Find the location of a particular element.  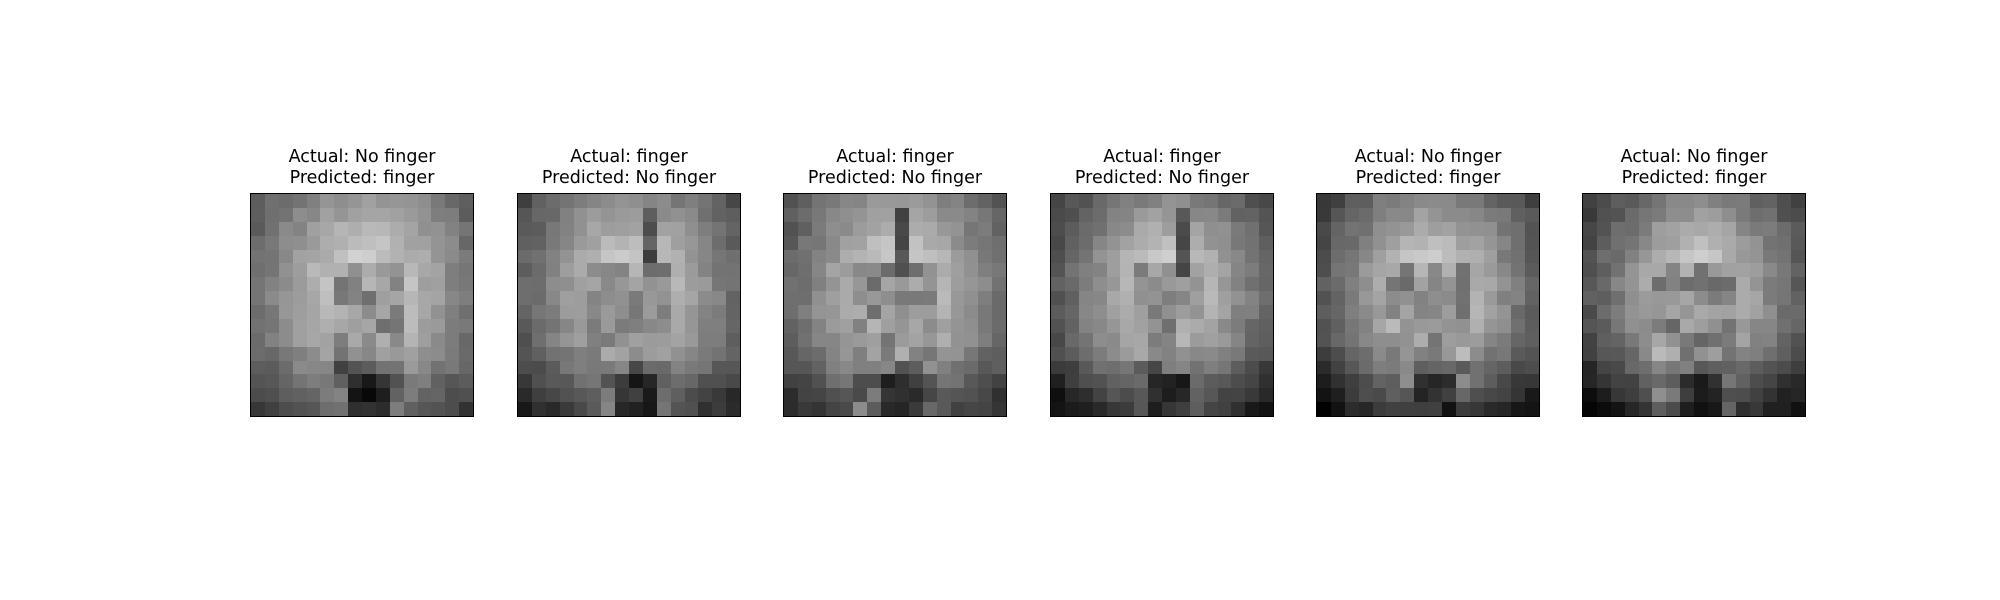

hand-image is located at coordinates (1694, 305).